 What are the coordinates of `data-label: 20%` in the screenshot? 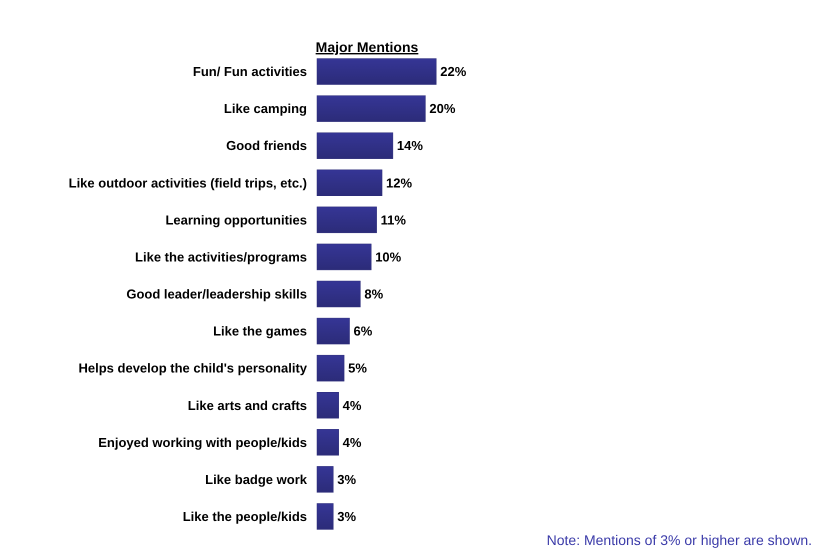 It's located at (442, 108).